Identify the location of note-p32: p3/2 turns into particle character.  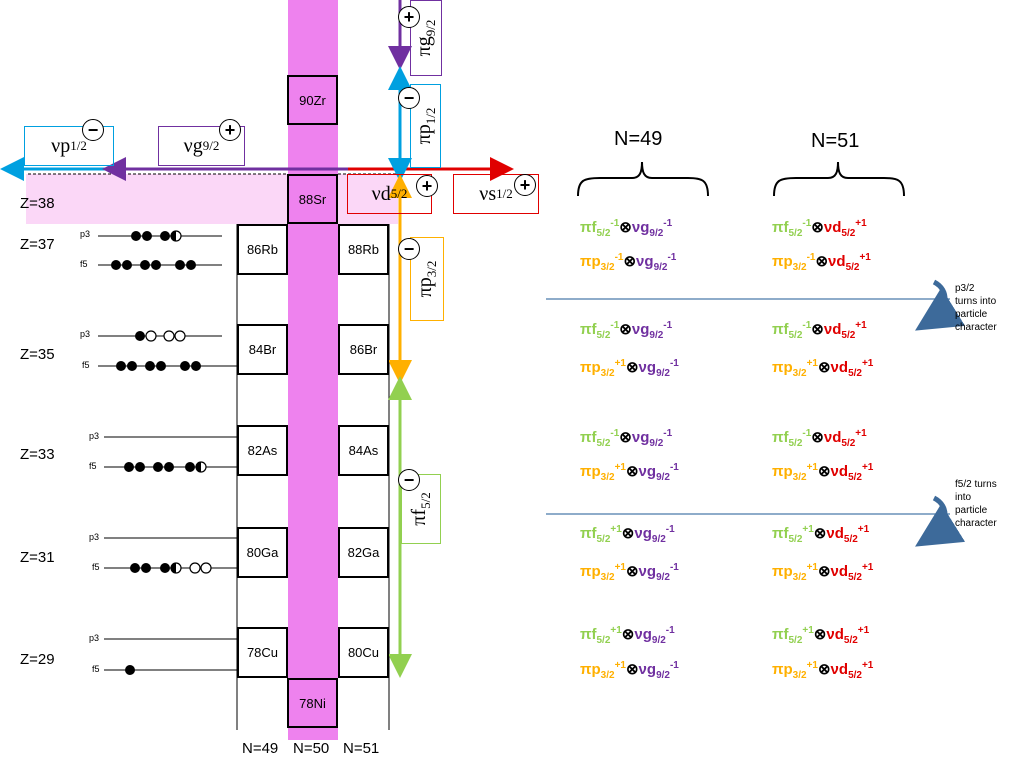
(976, 308).